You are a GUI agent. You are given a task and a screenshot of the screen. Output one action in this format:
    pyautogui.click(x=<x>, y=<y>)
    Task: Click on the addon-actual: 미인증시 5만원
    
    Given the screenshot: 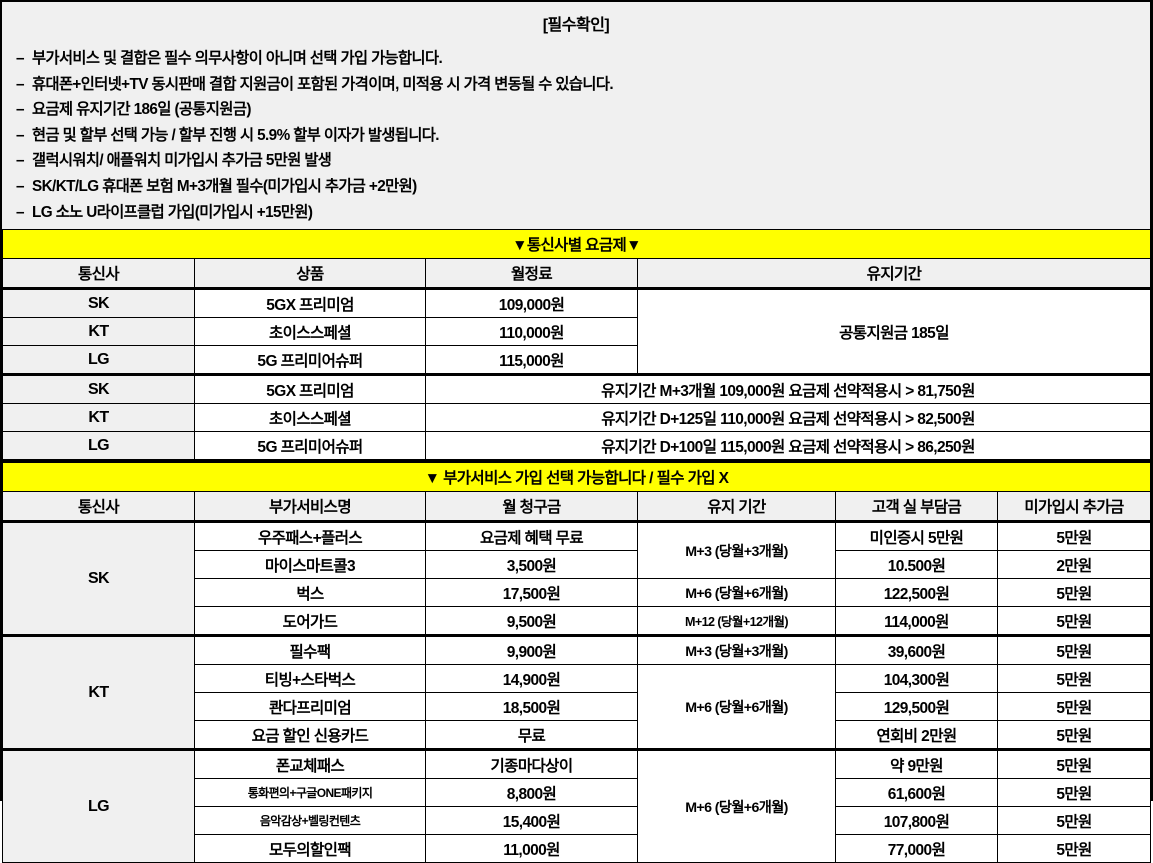 What is the action you would take?
    pyautogui.click(x=916, y=536)
    